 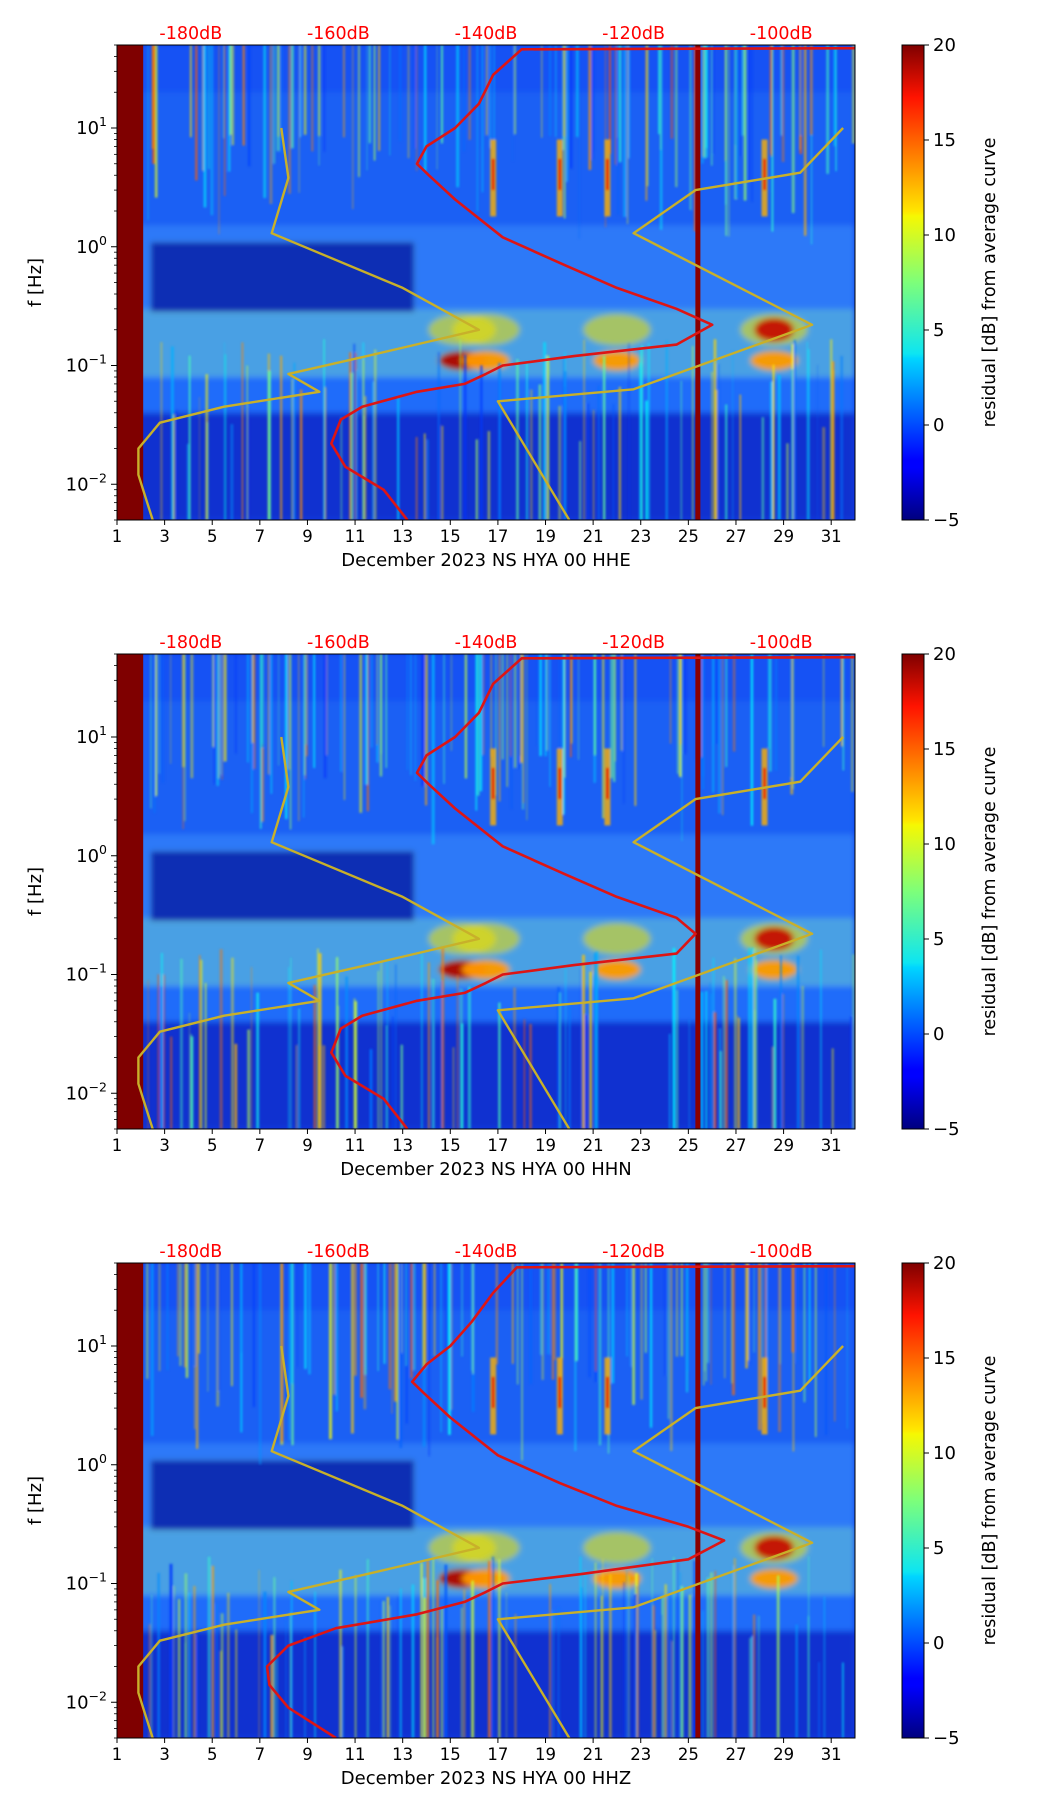 What do you see at coordinates (117, 1145) in the screenshot?
I see `x-tick-label: 1` at bounding box center [117, 1145].